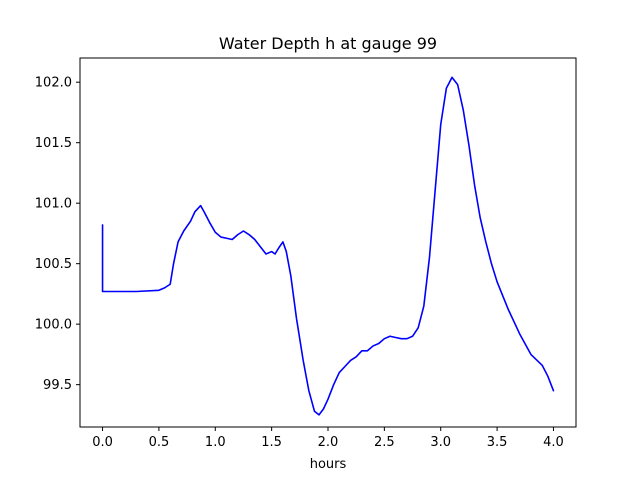 Image resolution: width=640 pixels, height=480 pixels. Describe the element at coordinates (328, 442) in the screenshot. I see `x-tick-label: 2.0` at that location.